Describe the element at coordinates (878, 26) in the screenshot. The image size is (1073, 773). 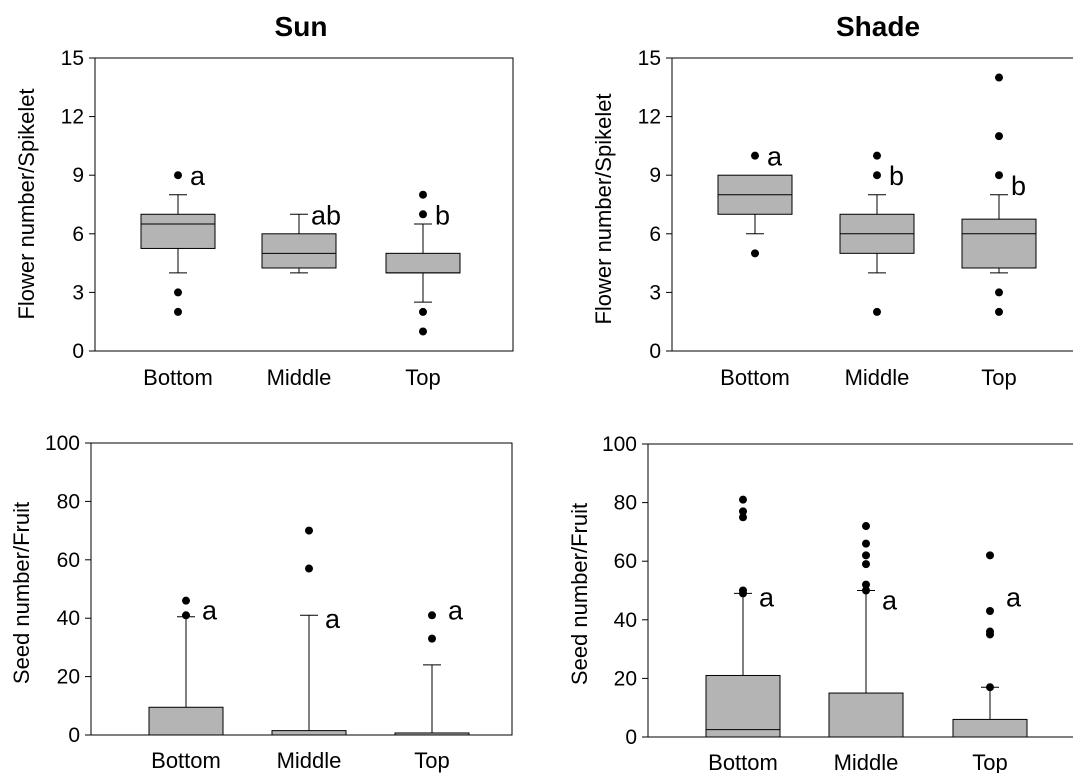
I see `panel-title: Shade` at that location.